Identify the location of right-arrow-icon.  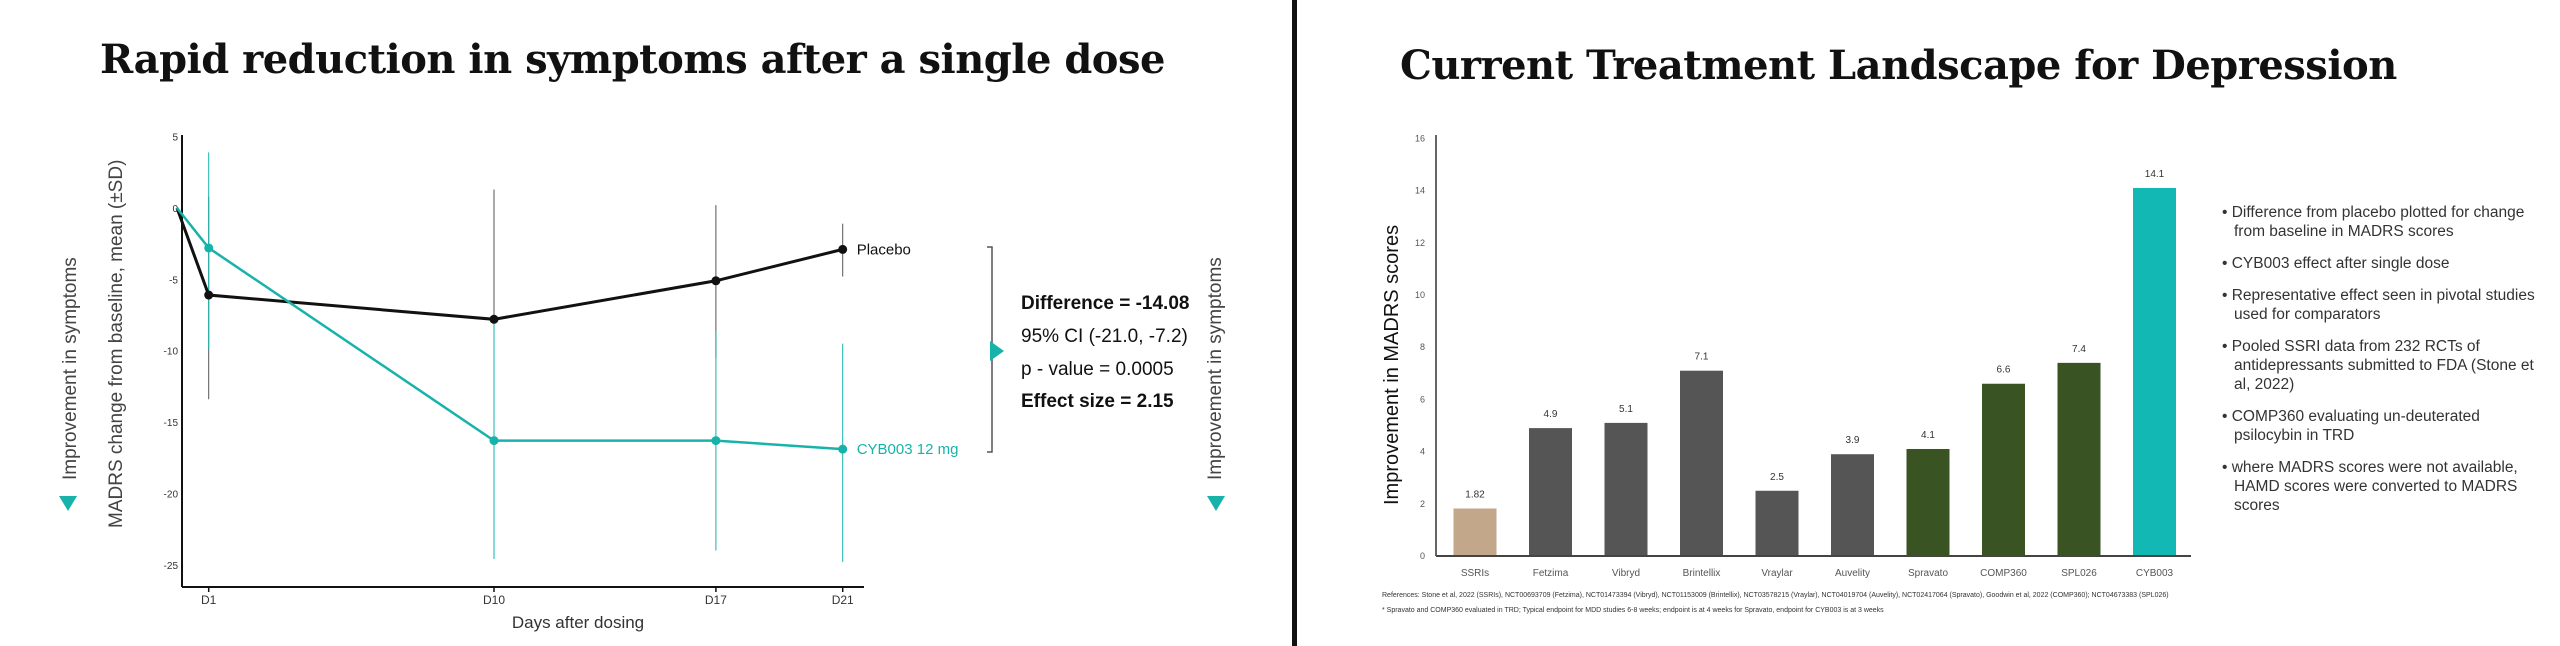
(997, 351).